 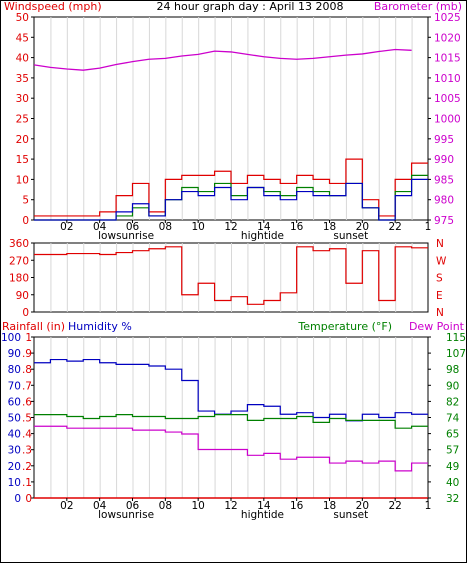 What do you see at coordinates (27, 451) in the screenshot?
I see `rainfall-y-tick-label: .3` at bounding box center [27, 451].